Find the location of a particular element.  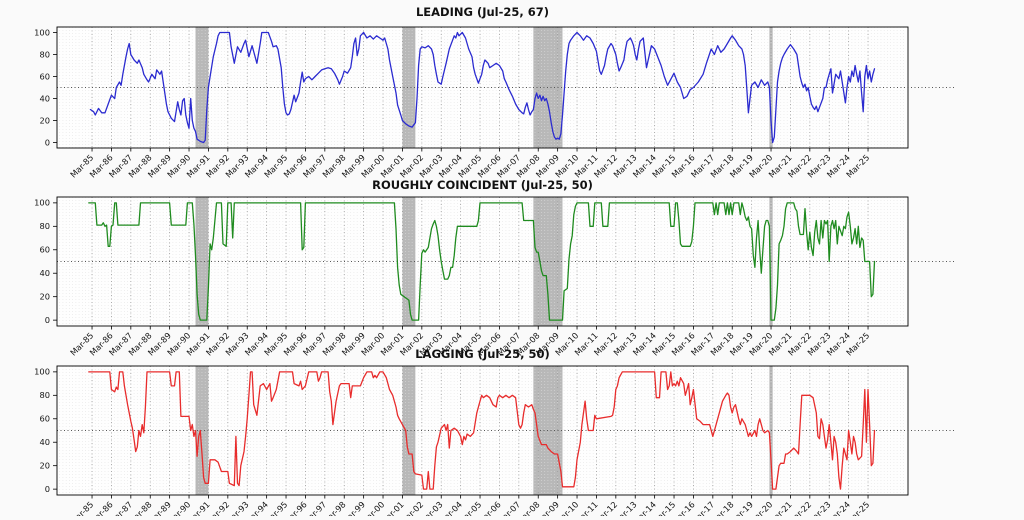

coincident-chart-title: ROUGHLY COINCIDENT (Jul-25, 50) is located at coordinates (482, 185).